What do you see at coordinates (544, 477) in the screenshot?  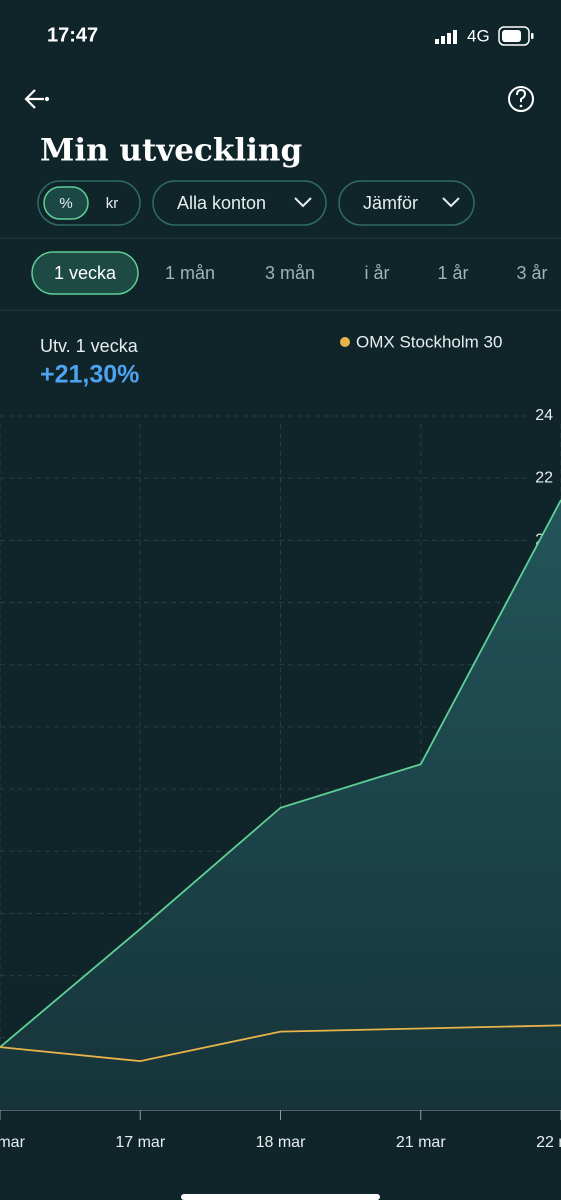 I see `y-tick-label: 22` at bounding box center [544, 477].